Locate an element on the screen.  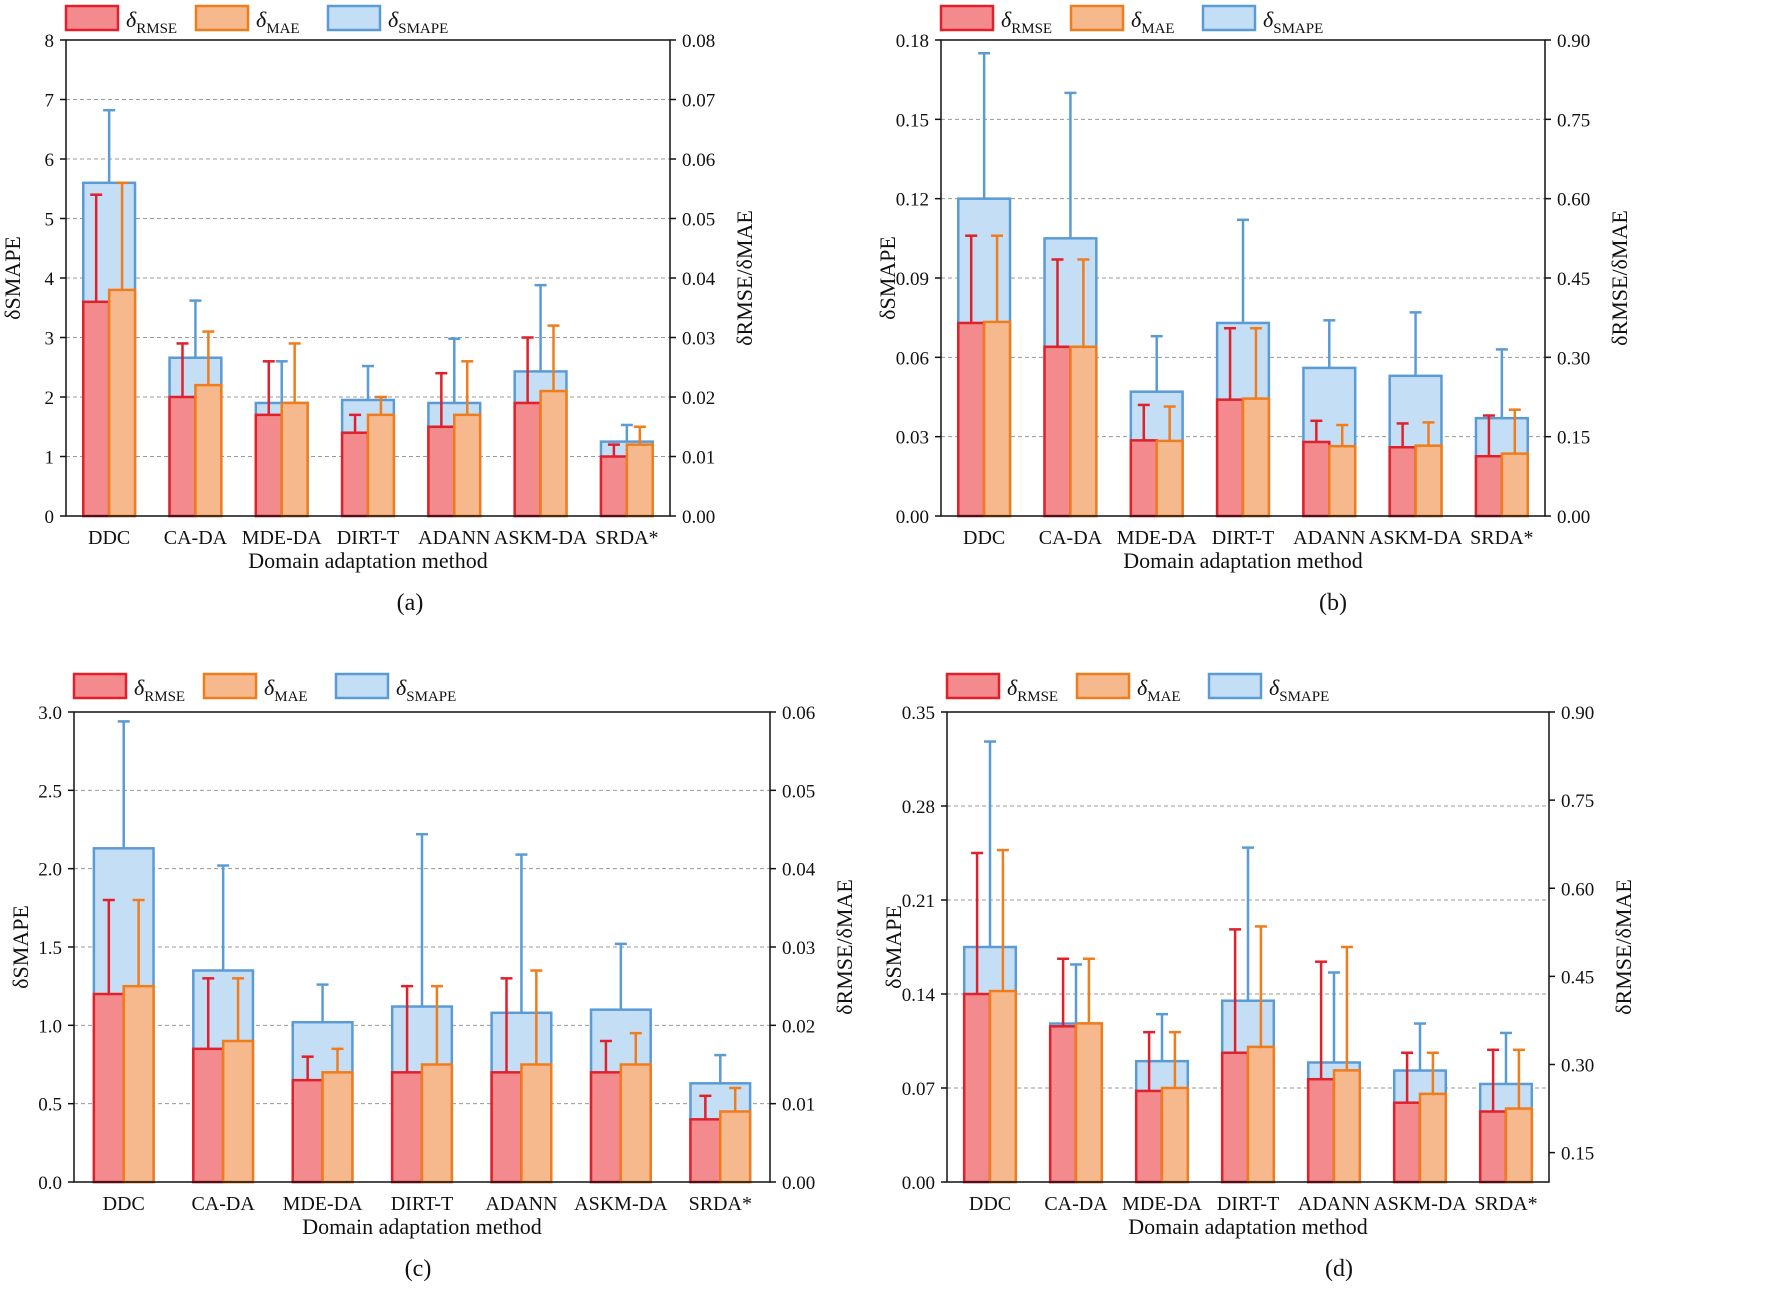
subscript: SMAPE is located at coordinates (1298, 29).